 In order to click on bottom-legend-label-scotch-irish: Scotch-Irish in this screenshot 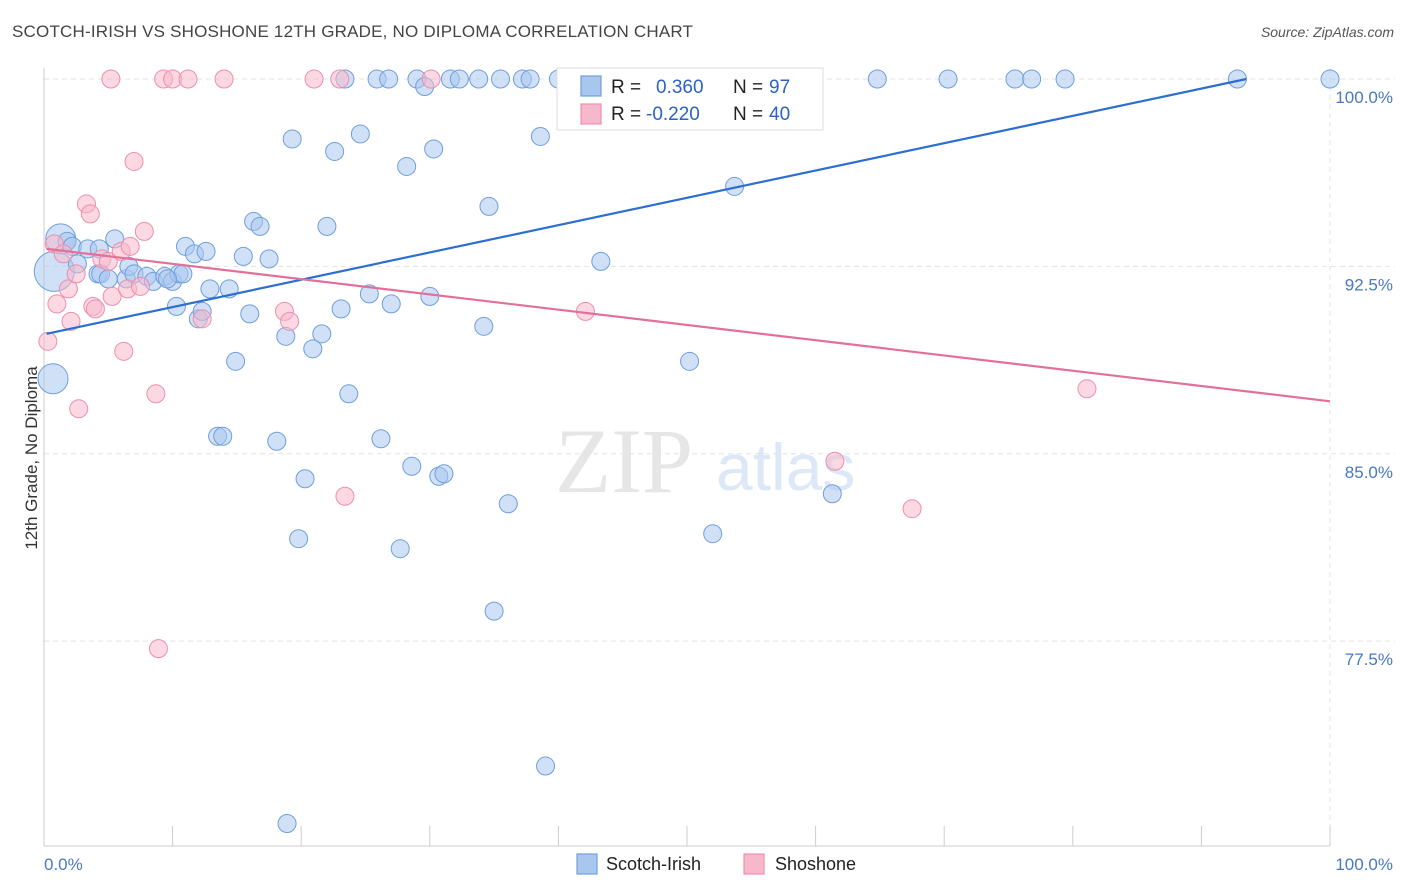, I will do `click(653, 864)`.